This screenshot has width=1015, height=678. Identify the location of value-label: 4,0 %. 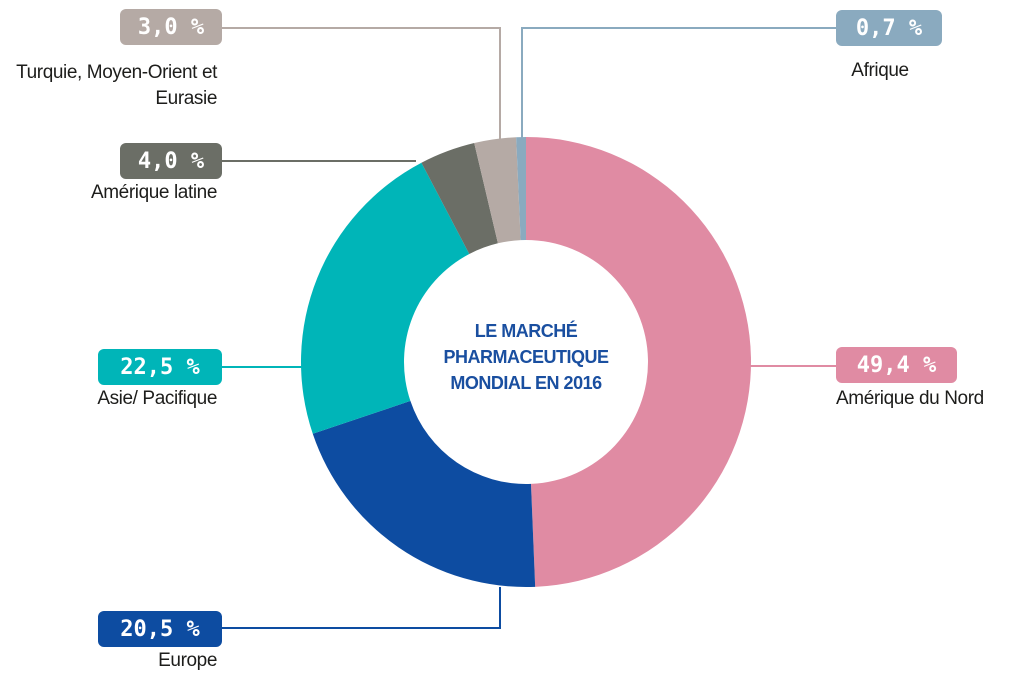
(171, 161).